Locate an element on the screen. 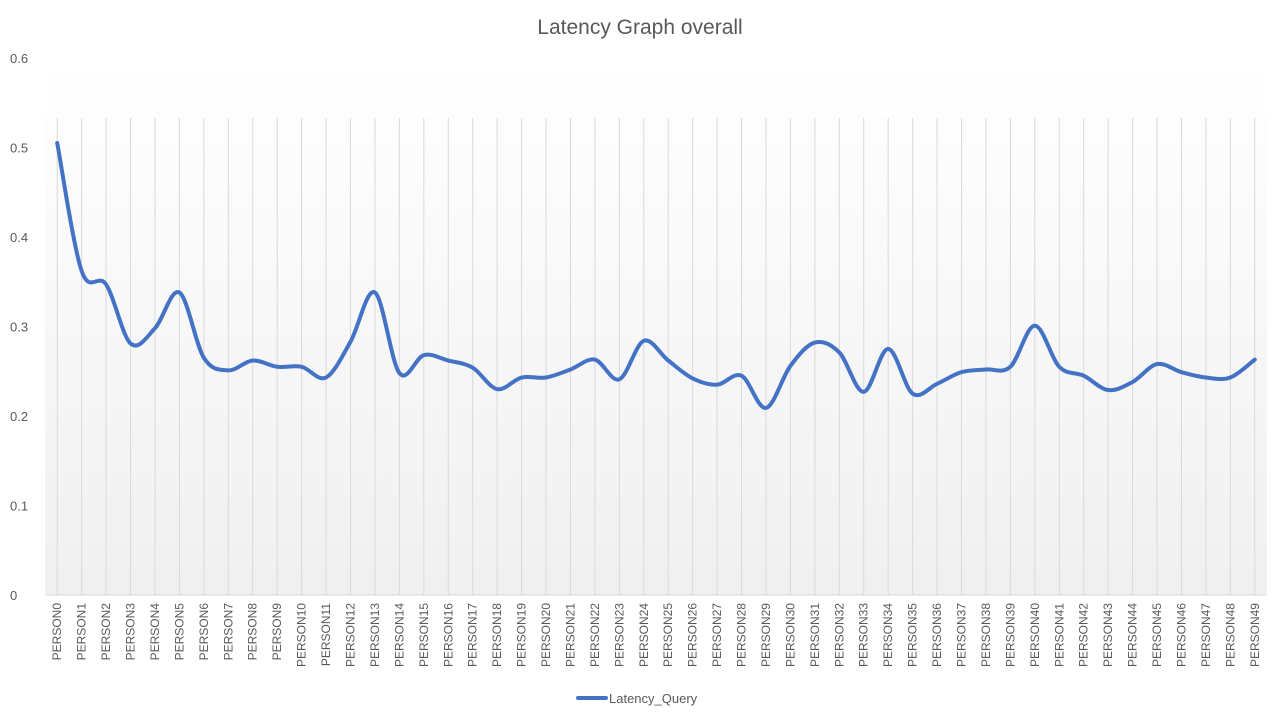  y-axis: 0 0.1 0.2 0.3 0.4 0.5 0.6 is located at coordinates (19, 327).